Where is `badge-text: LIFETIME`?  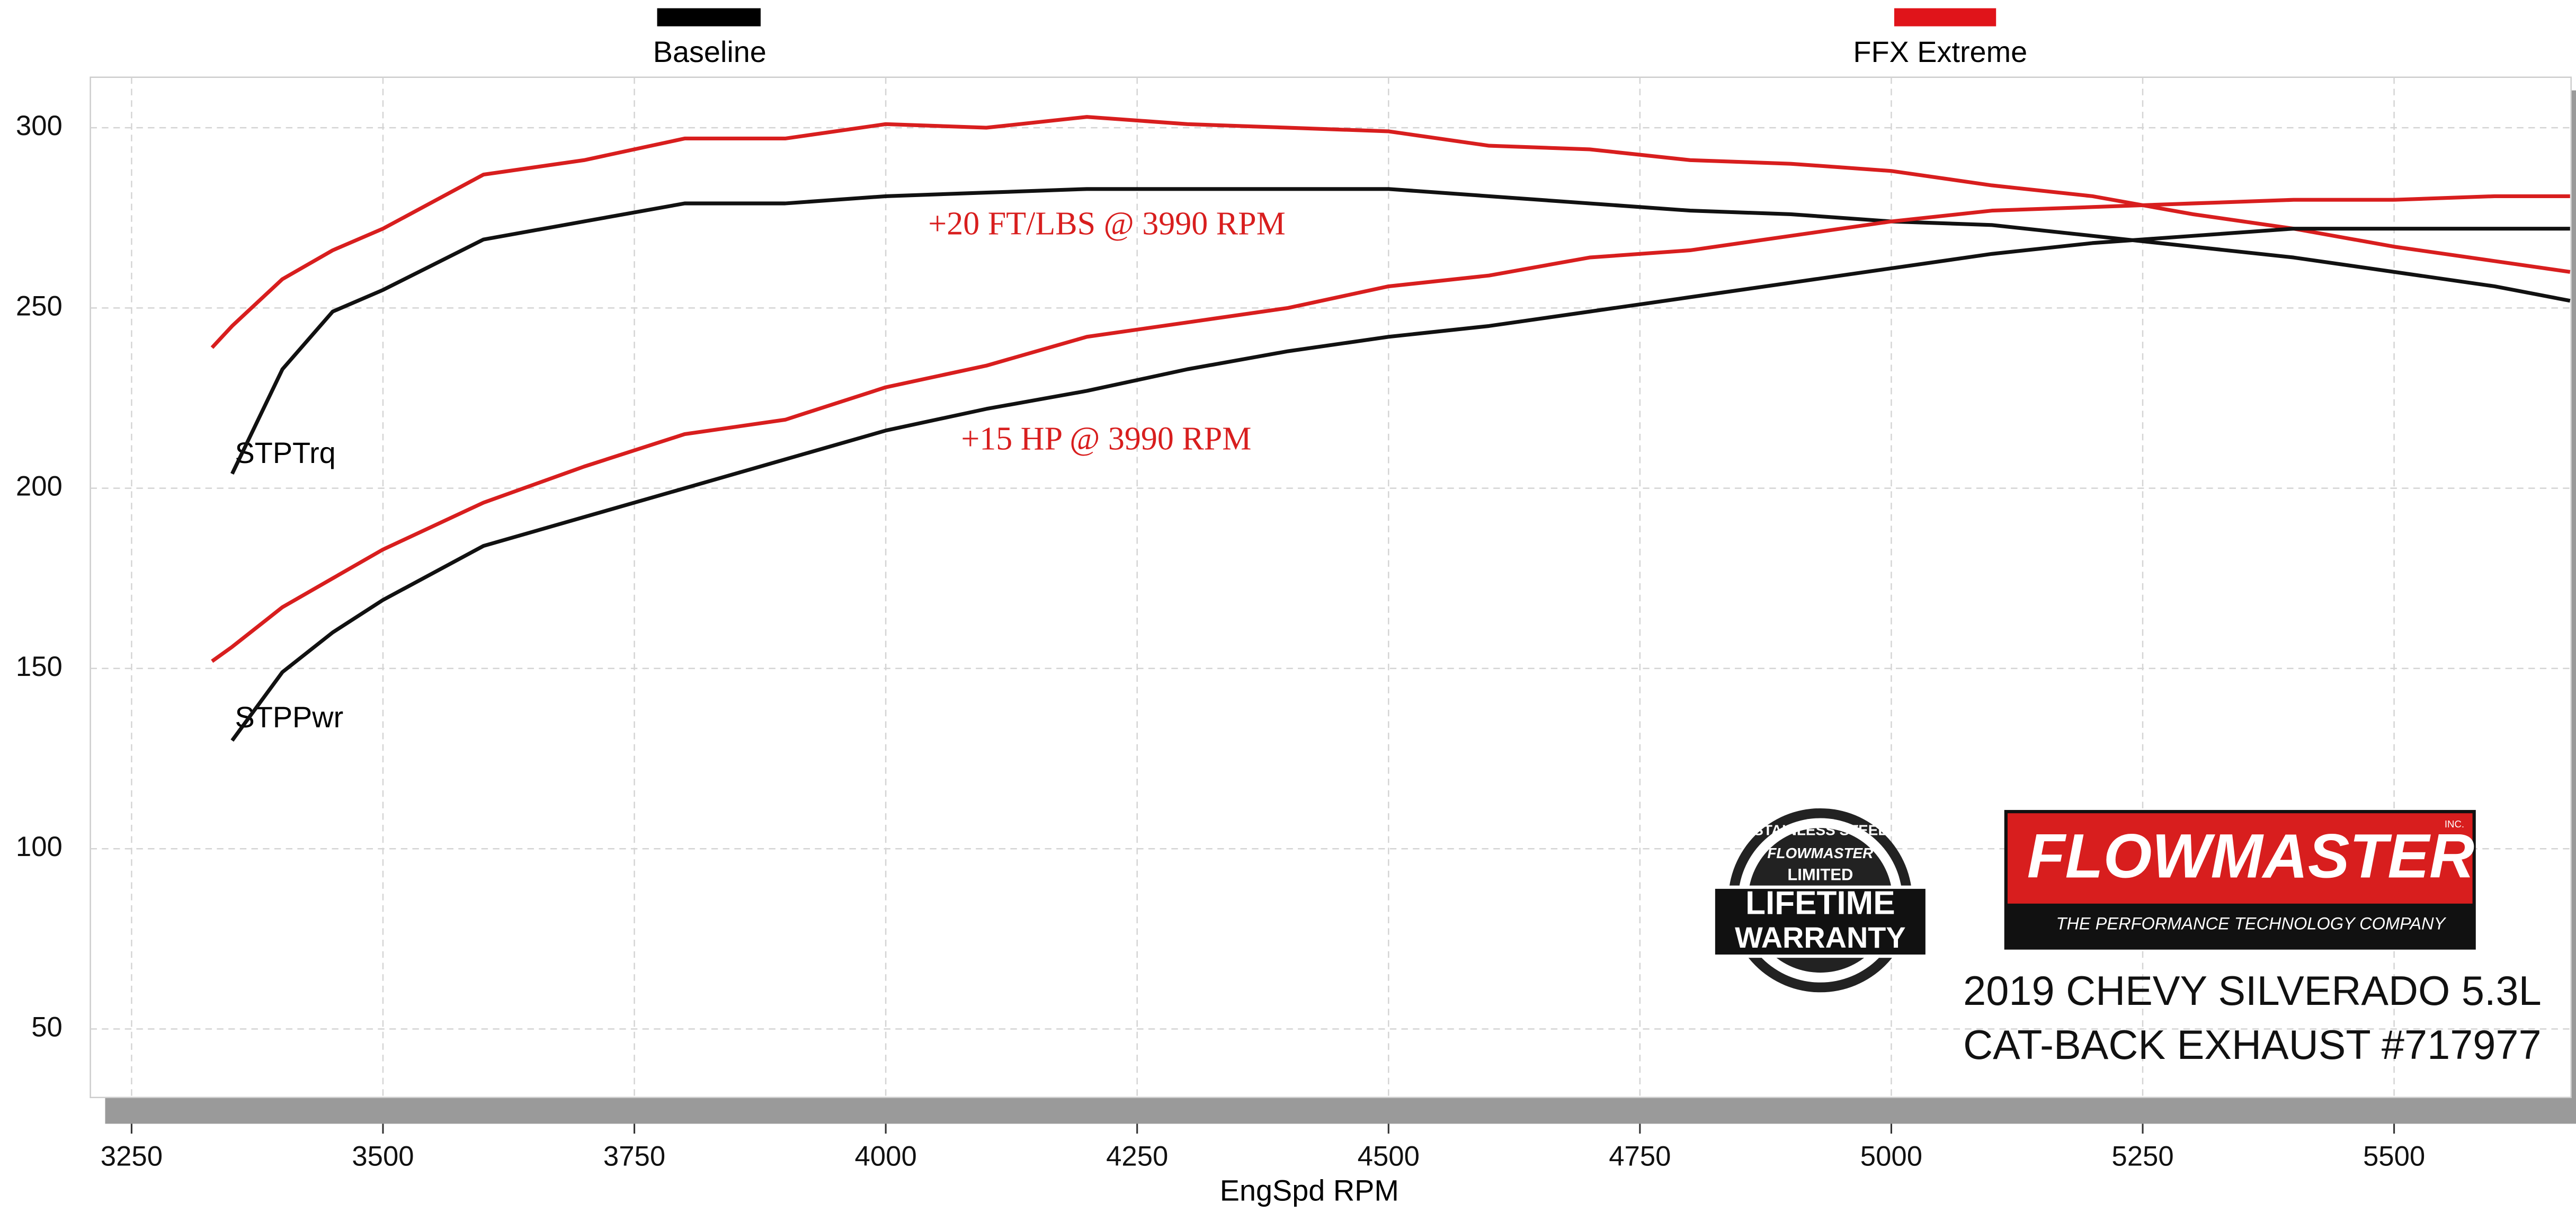 badge-text: LIFETIME is located at coordinates (1820, 903).